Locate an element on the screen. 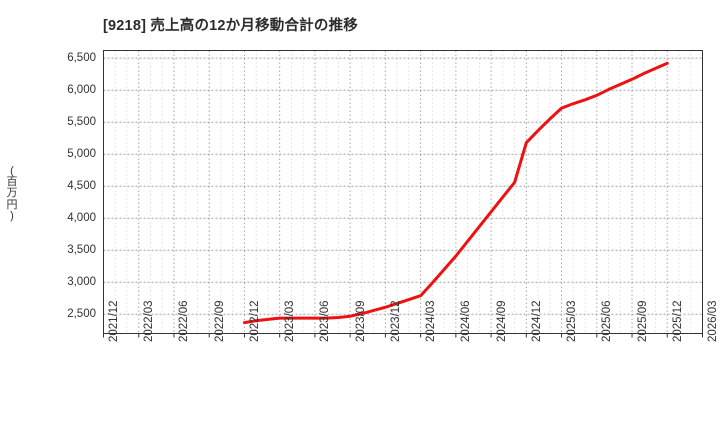 The height and width of the screenshot is (440, 720). x-axis-tick-label: 2023/09 is located at coordinates (360, 320).